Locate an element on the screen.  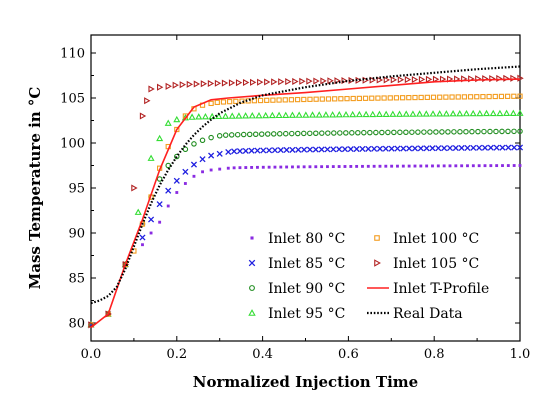
y-tick-label: 100 is located at coordinates (72, 144).